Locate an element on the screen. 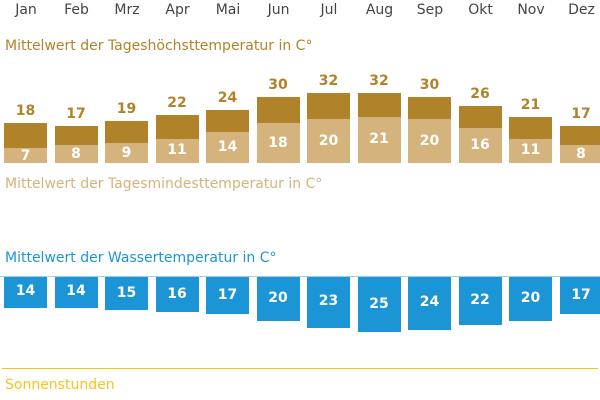 The image size is (600, 400). water-temp-label: 16 is located at coordinates (177, 293).